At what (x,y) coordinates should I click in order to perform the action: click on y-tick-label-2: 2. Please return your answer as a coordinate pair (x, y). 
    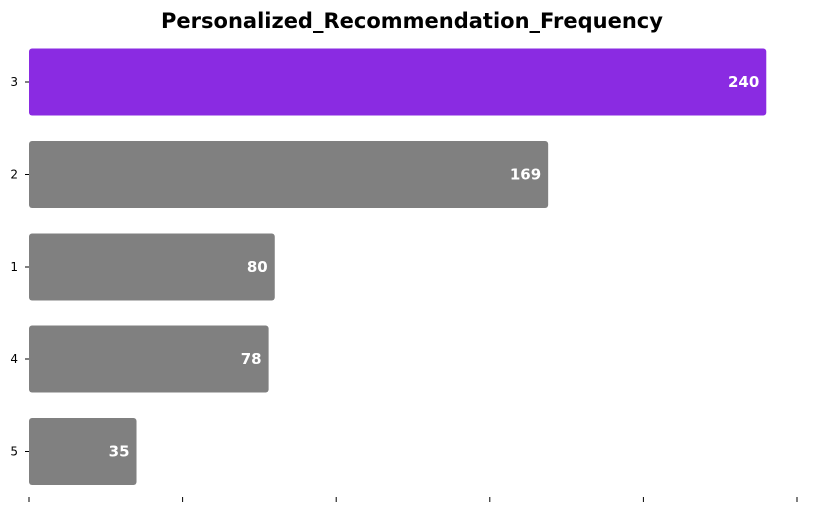
    Looking at the image, I should click on (14, 175).